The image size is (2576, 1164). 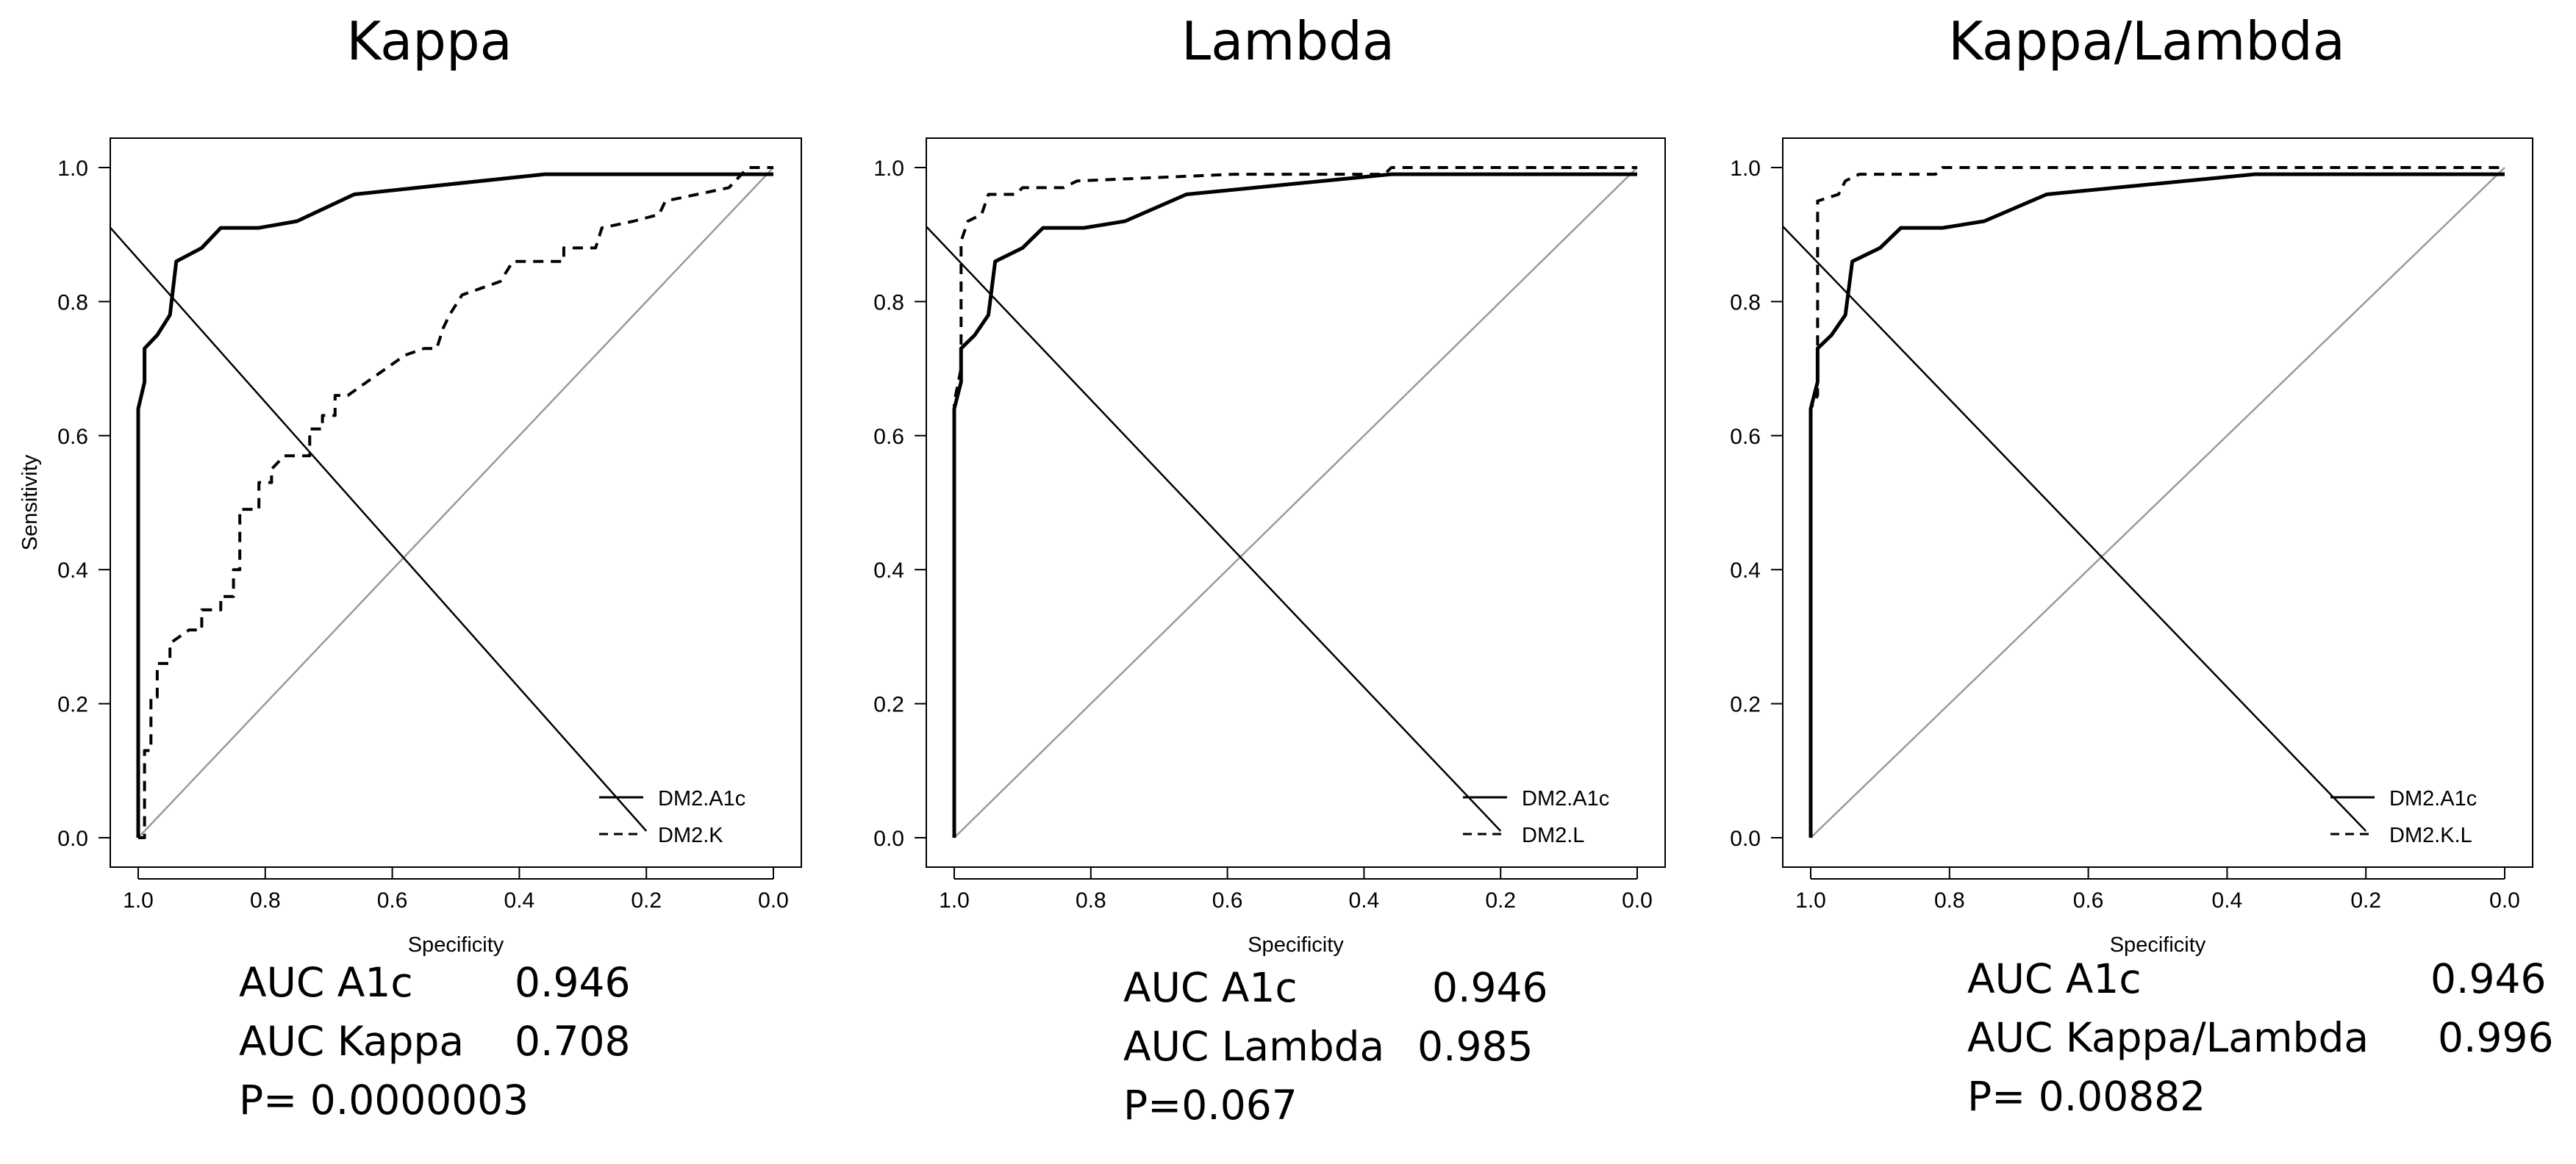 I want to click on auc-other-label: AUC Lambda, so click(x=1254, y=1046).